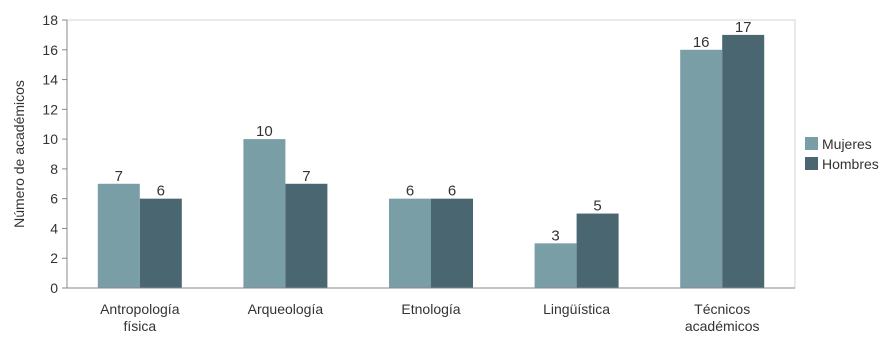 The image size is (895, 337). What do you see at coordinates (722, 326) in the screenshot?
I see `category-label: académicos` at bounding box center [722, 326].